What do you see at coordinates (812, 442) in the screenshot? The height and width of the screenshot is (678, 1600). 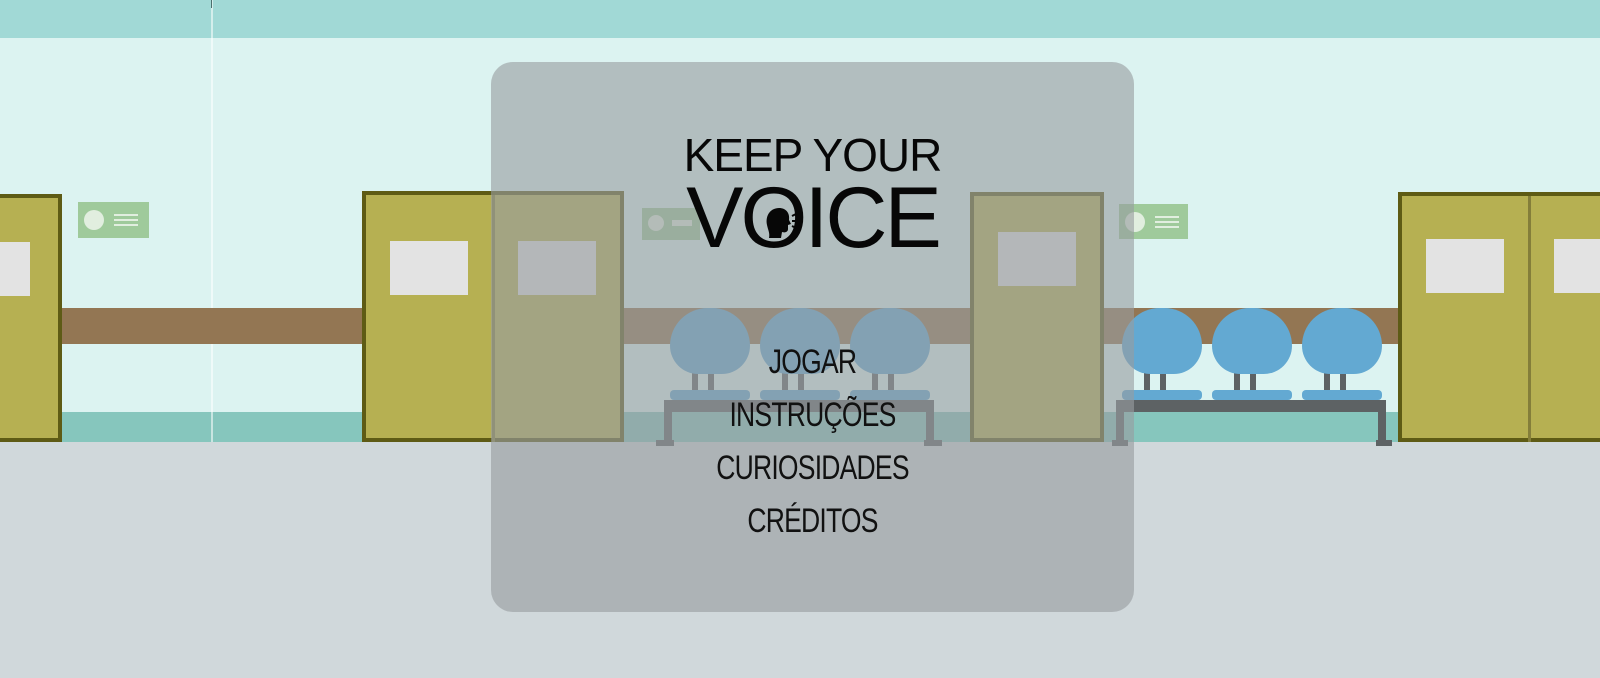 I see `menu-list: JOGAR INSTRUÇÕES CURIOSIDADES CRÉDITOS` at bounding box center [812, 442].